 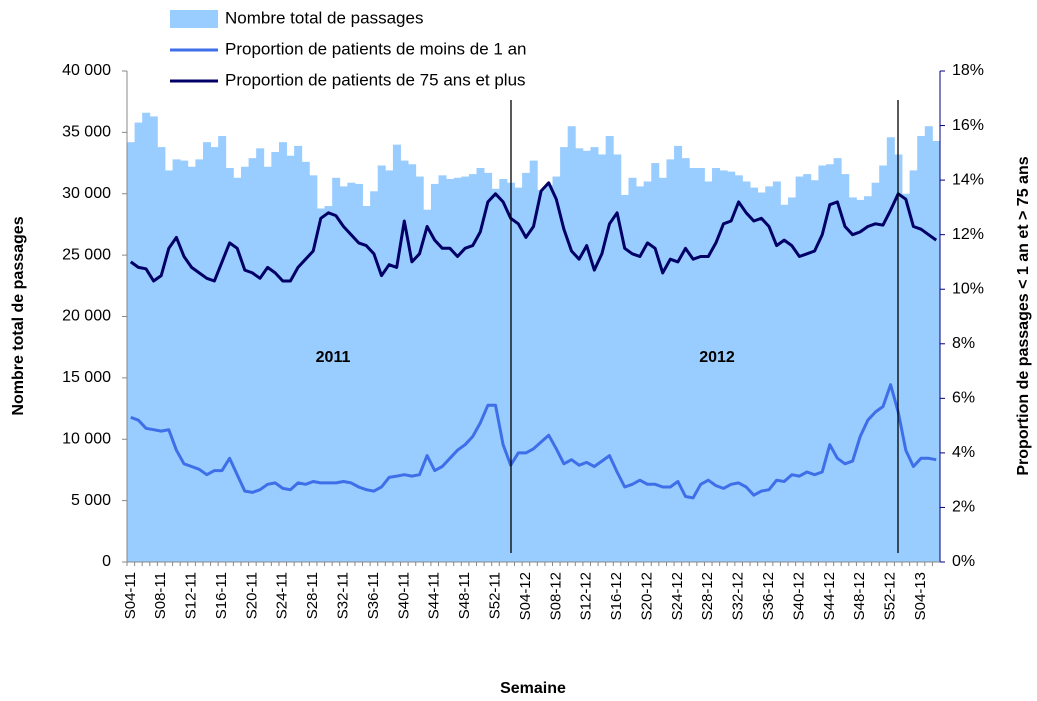 I want to click on legend-label: Nombre total de passages, so click(x=324, y=17).